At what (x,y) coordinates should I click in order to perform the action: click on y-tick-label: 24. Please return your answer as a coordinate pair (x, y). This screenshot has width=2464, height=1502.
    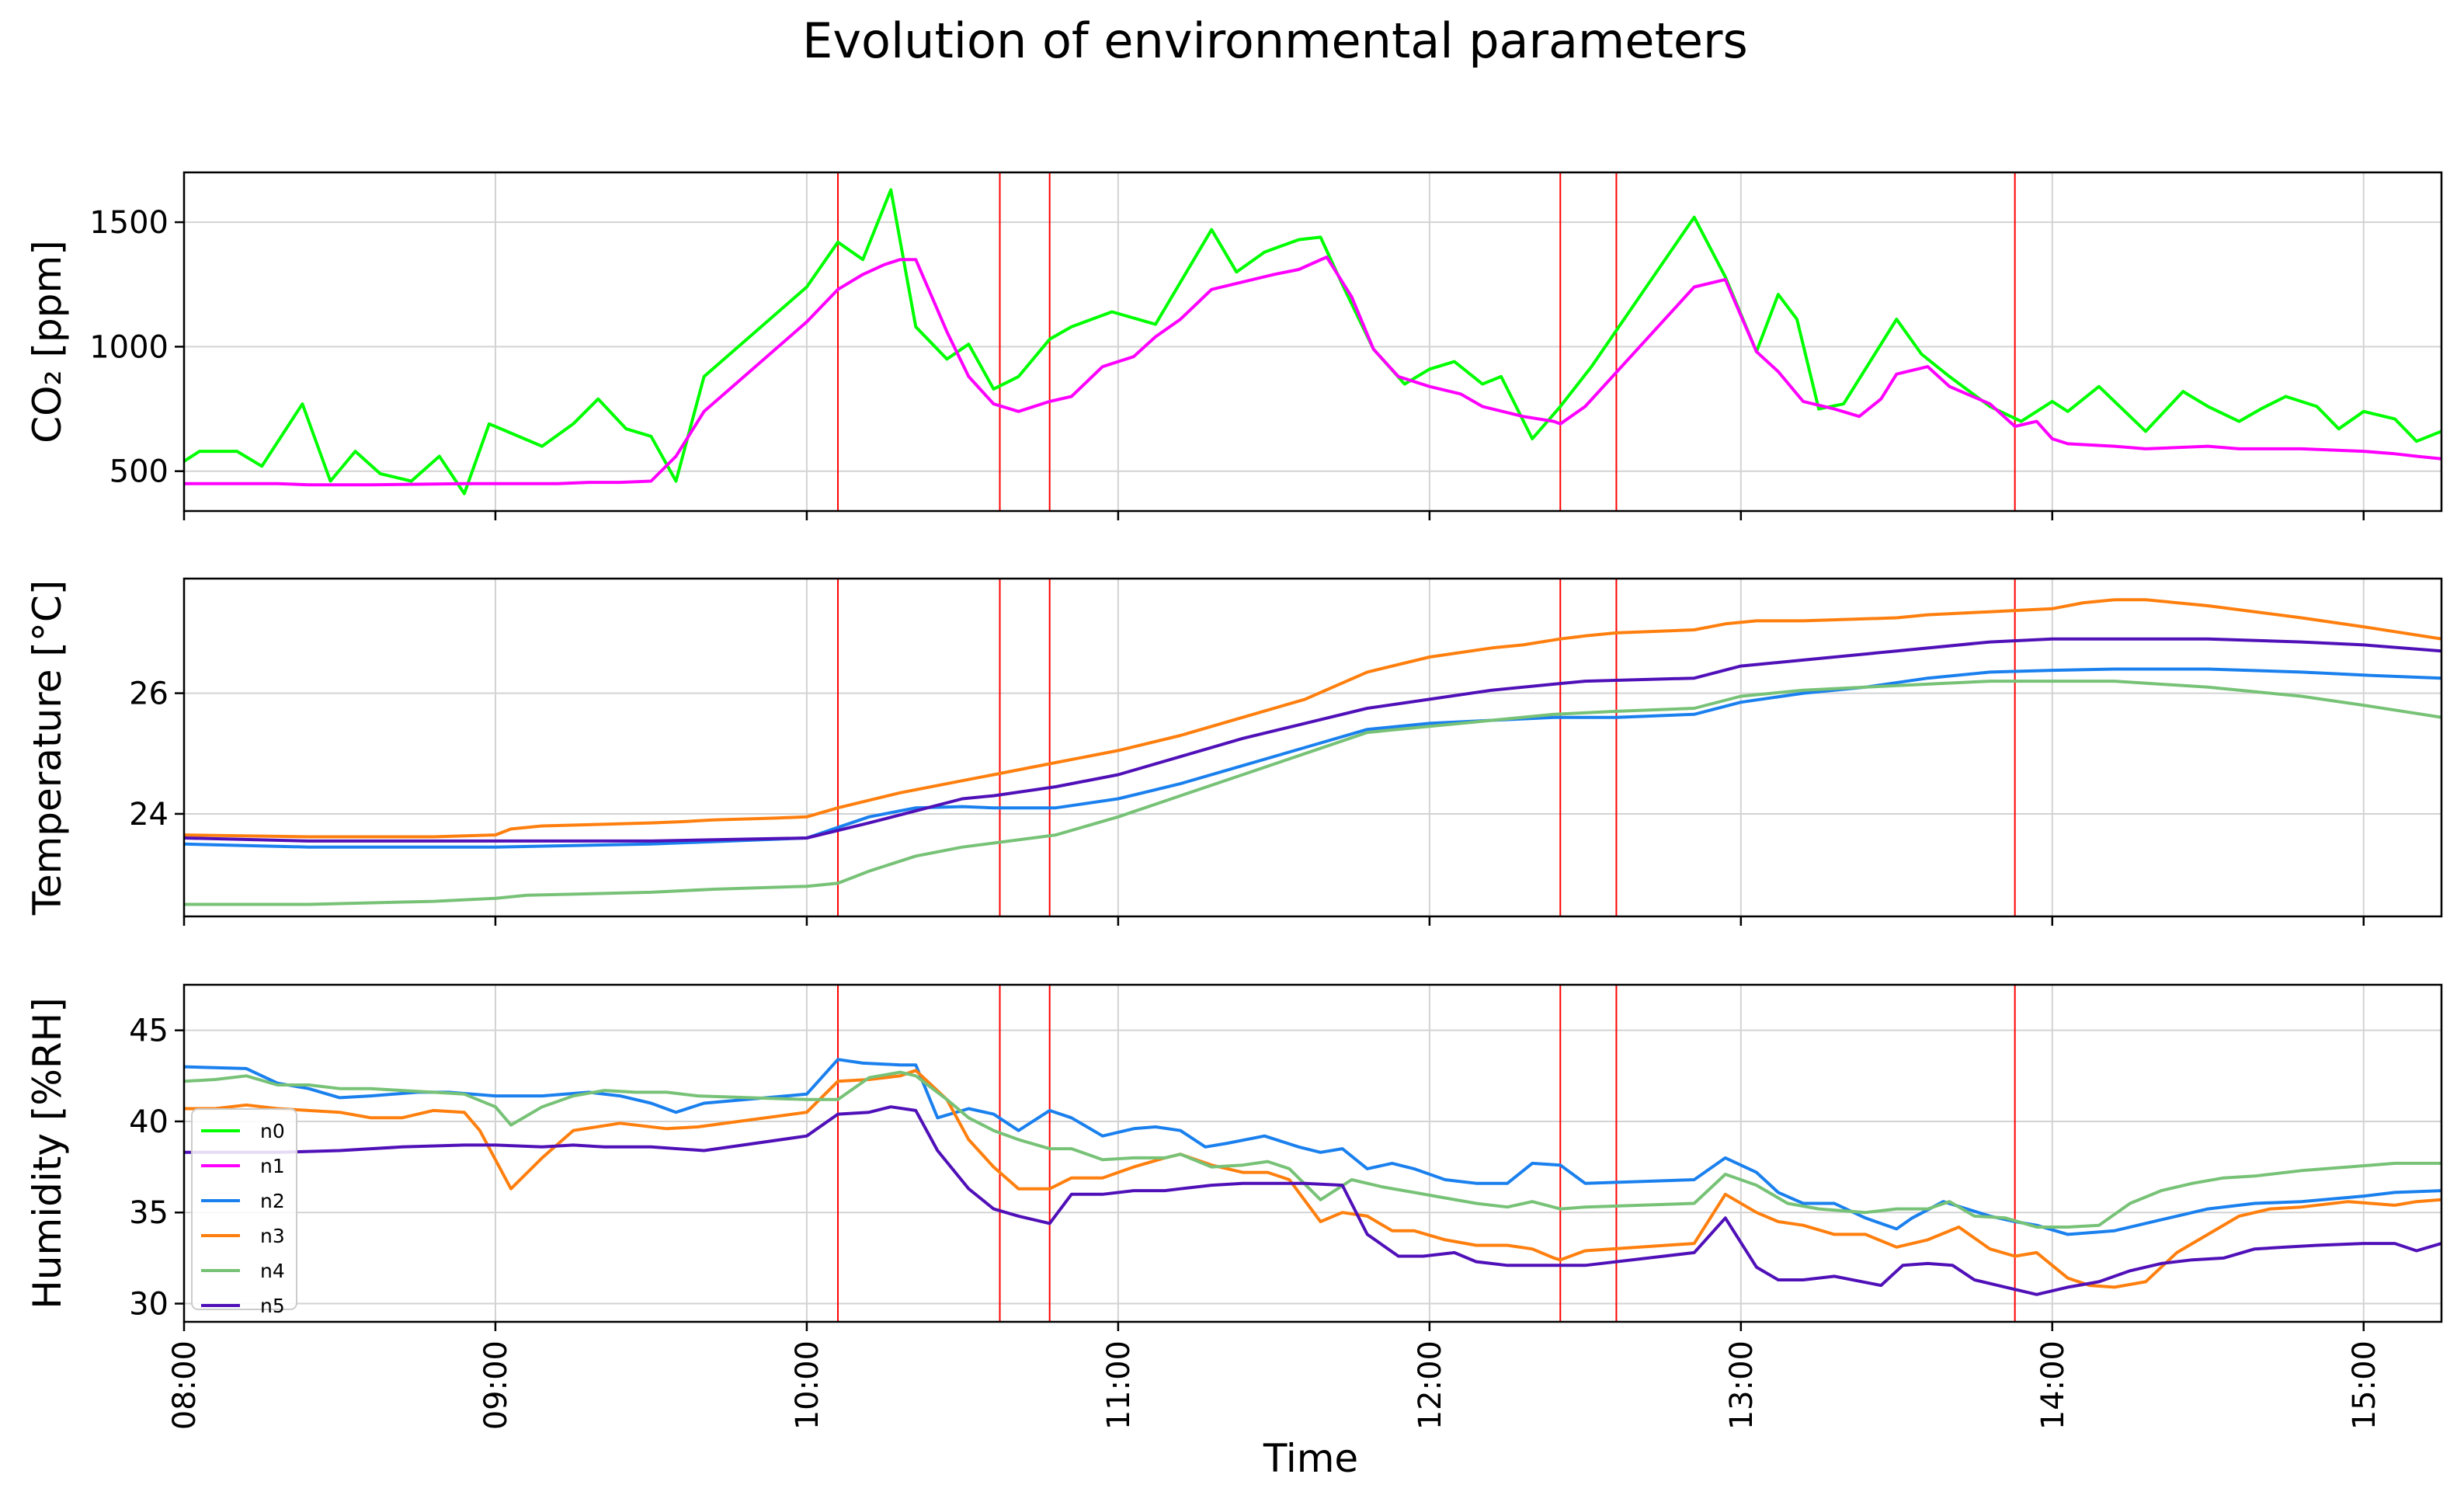
    Looking at the image, I should click on (149, 815).